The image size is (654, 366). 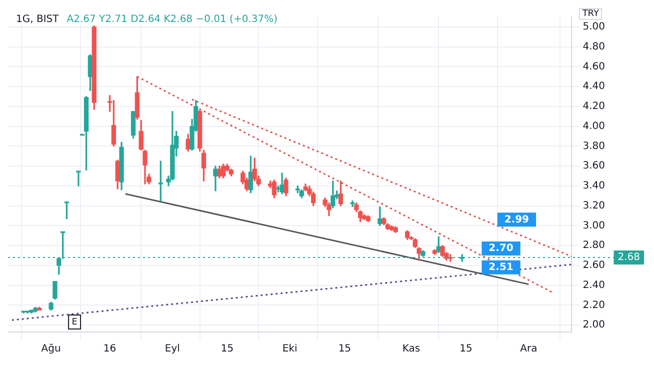 What do you see at coordinates (593, 146) in the screenshot?
I see `y-tick-label: 3.80` at bounding box center [593, 146].